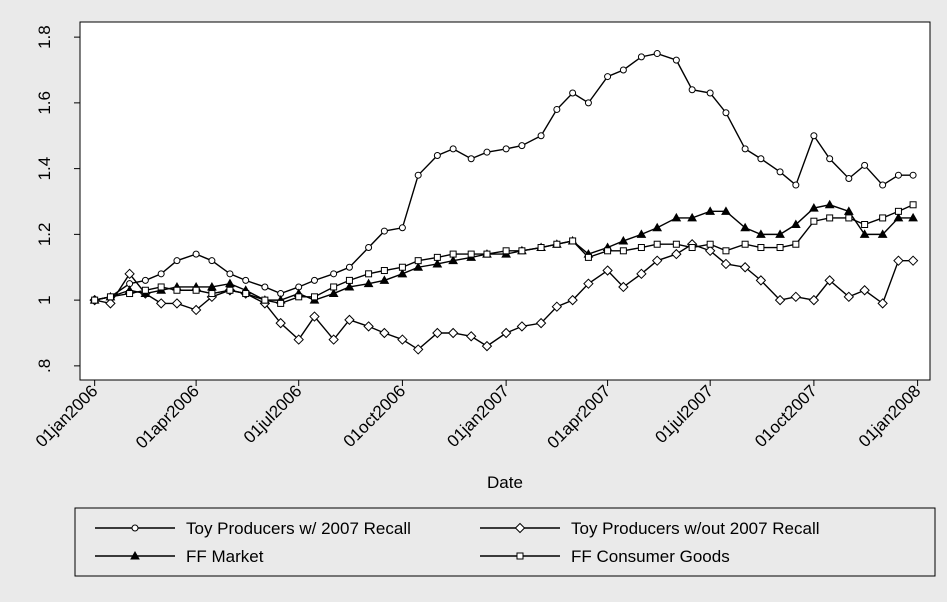  Describe the element at coordinates (44, 37) in the screenshot. I see `y-tick-label: 1.8` at that location.